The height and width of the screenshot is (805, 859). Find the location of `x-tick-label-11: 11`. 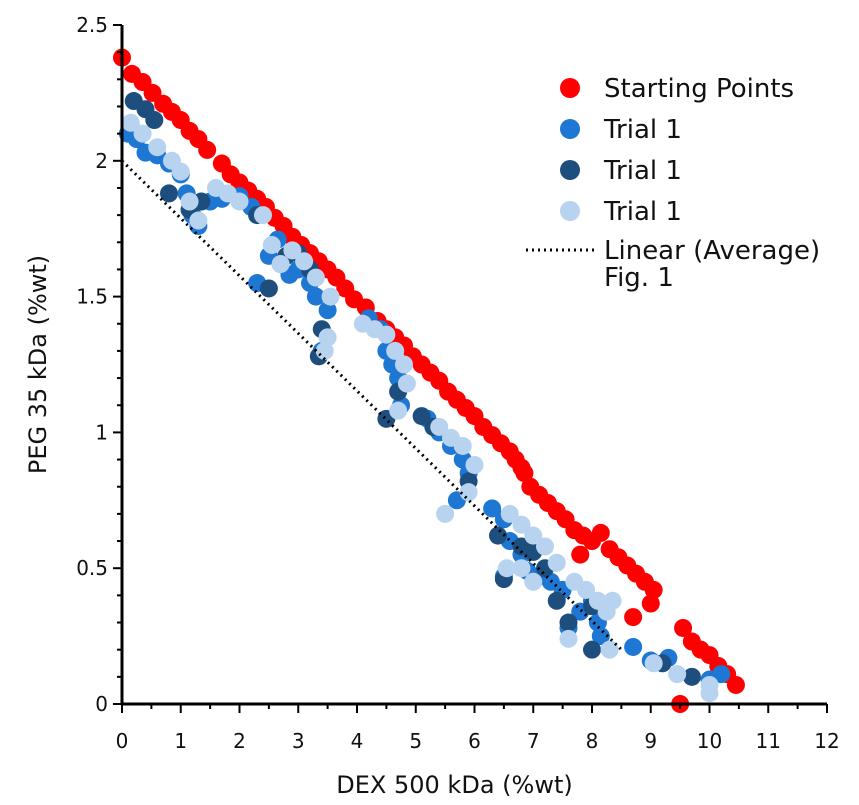

x-tick-label-11: 11 is located at coordinates (768, 741).